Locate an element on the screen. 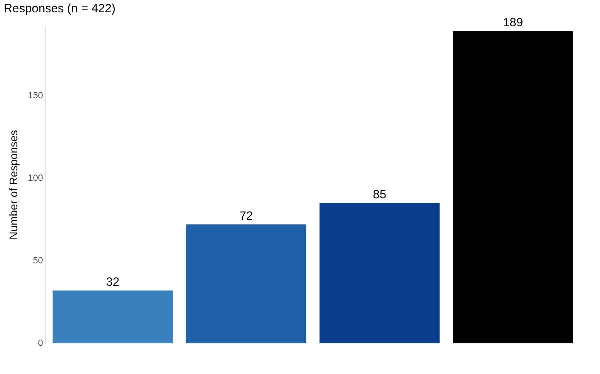 This screenshot has width=600, height=374. chart-title: Responses (n = 422) is located at coordinates (60, 9).